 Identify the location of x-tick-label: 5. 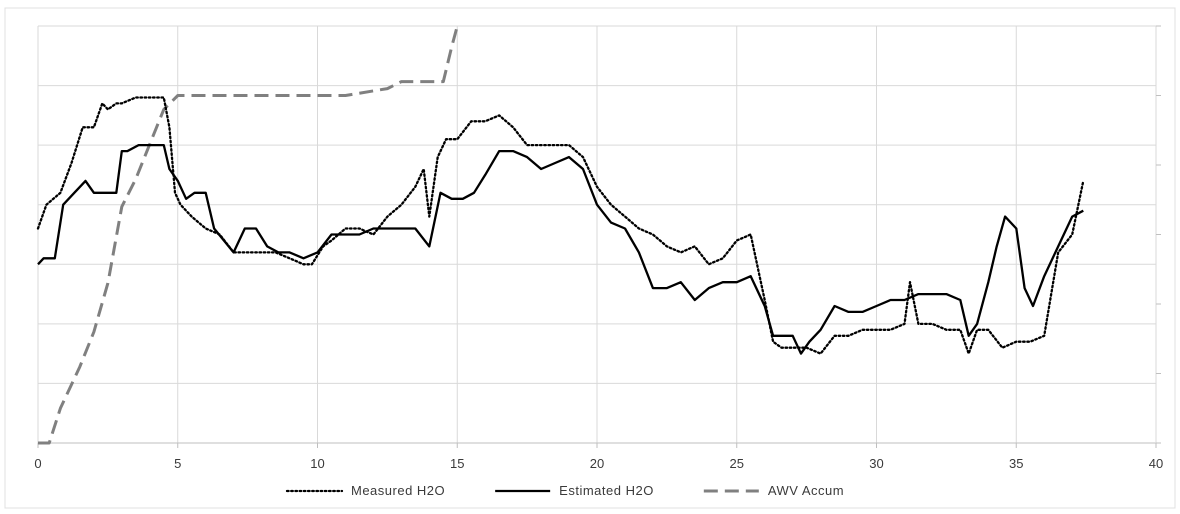
(177, 463).